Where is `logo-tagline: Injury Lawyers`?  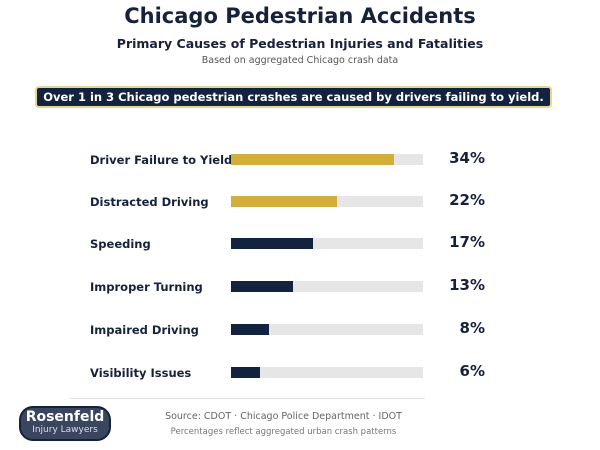
logo-tagline: Injury Lawyers is located at coordinates (65, 430).